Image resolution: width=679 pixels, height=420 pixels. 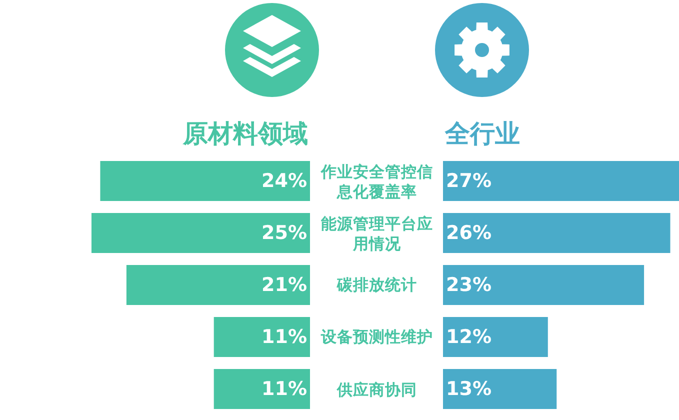 I want to click on y-tick-label: 设备预测性维护, so click(x=376, y=337).